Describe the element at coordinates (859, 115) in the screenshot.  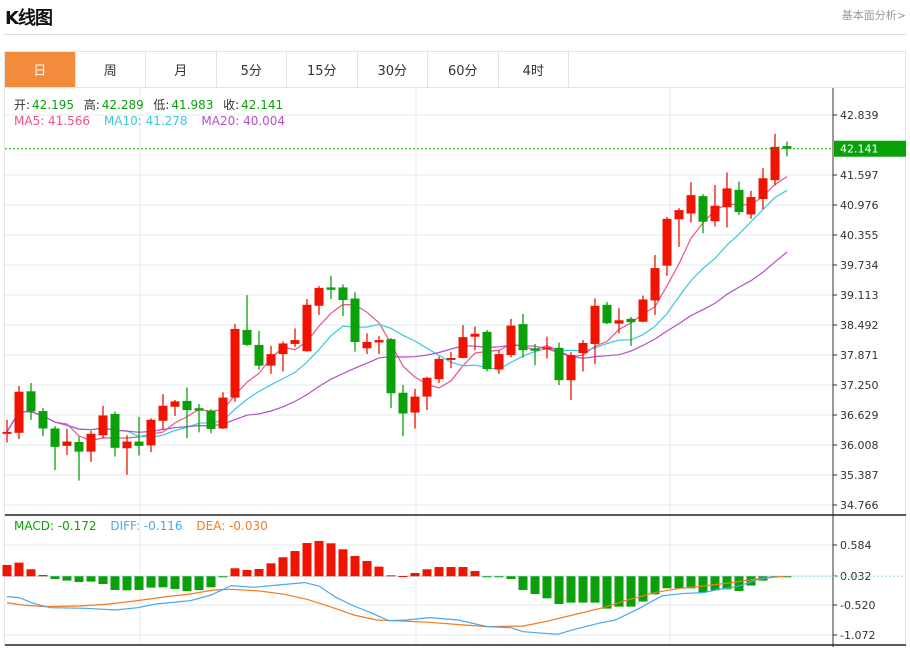
I see `y-tick-label: 42.839` at that location.